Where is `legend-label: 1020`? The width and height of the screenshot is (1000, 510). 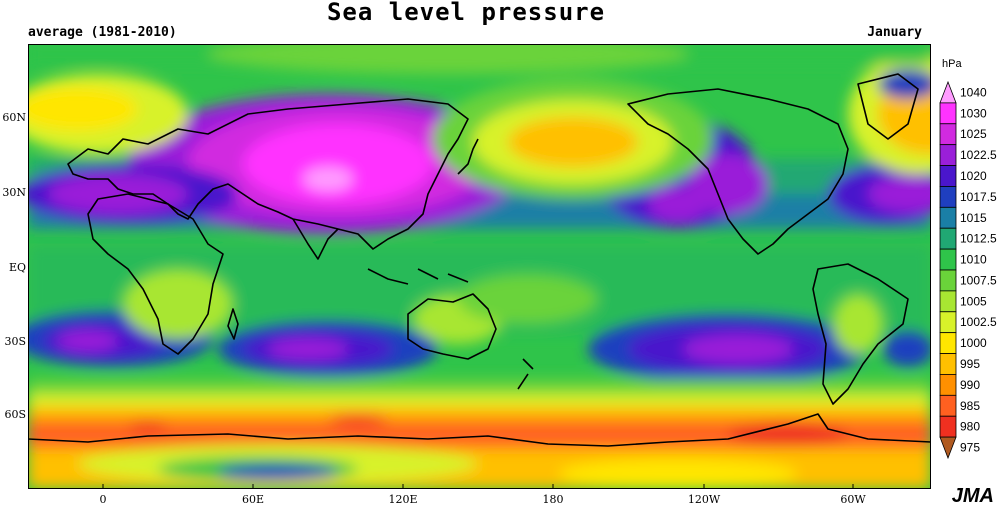
legend-label: 1020 is located at coordinates (973, 176).